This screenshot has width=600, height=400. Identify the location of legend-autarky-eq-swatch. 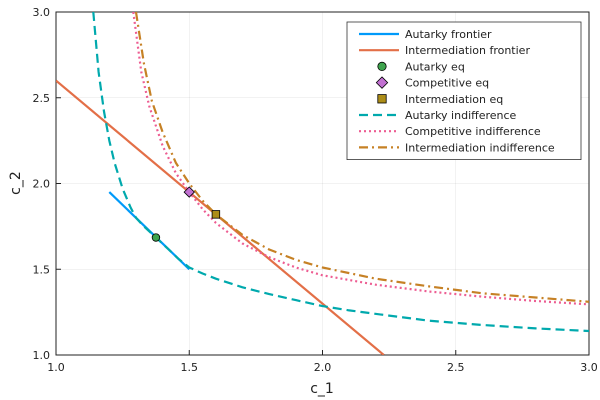
(382, 66).